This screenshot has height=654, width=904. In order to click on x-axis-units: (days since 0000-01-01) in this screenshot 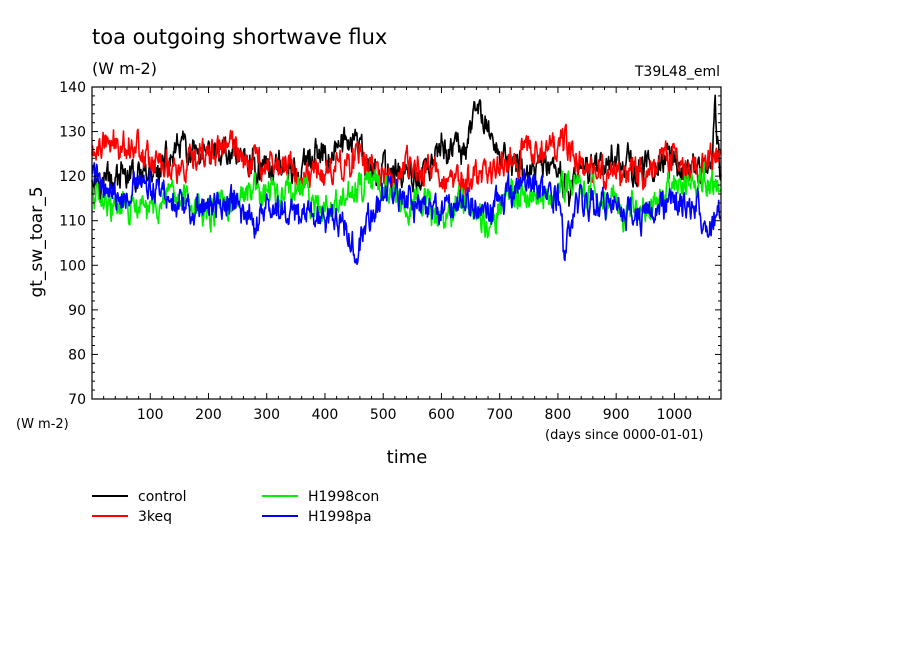, I will do `click(624, 435)`.